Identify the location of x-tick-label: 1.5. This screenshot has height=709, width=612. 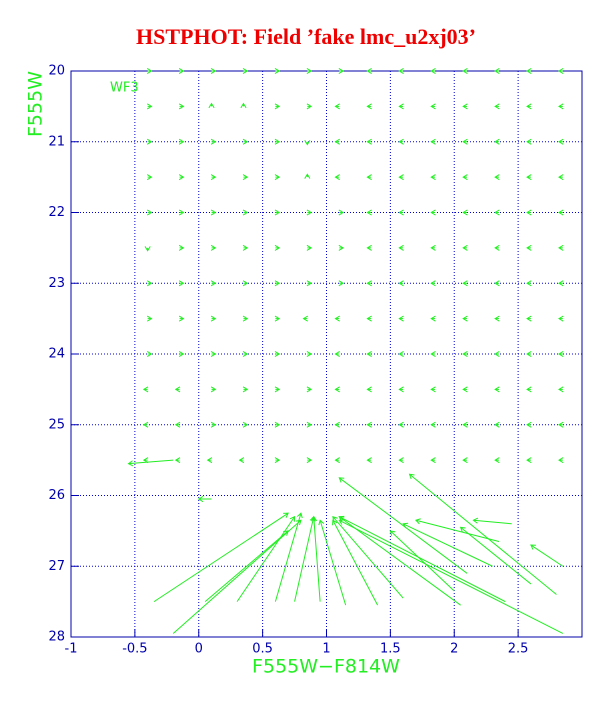
(390, 649).